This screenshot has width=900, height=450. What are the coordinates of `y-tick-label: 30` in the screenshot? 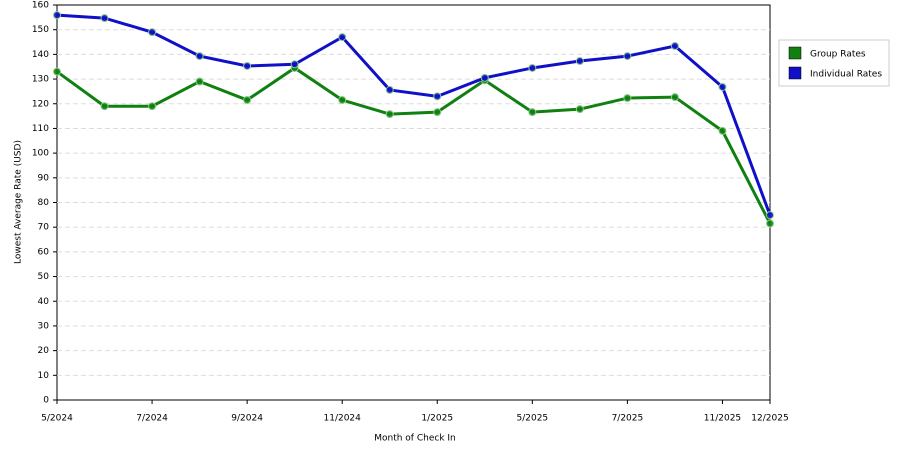 It's located at (44, 326).